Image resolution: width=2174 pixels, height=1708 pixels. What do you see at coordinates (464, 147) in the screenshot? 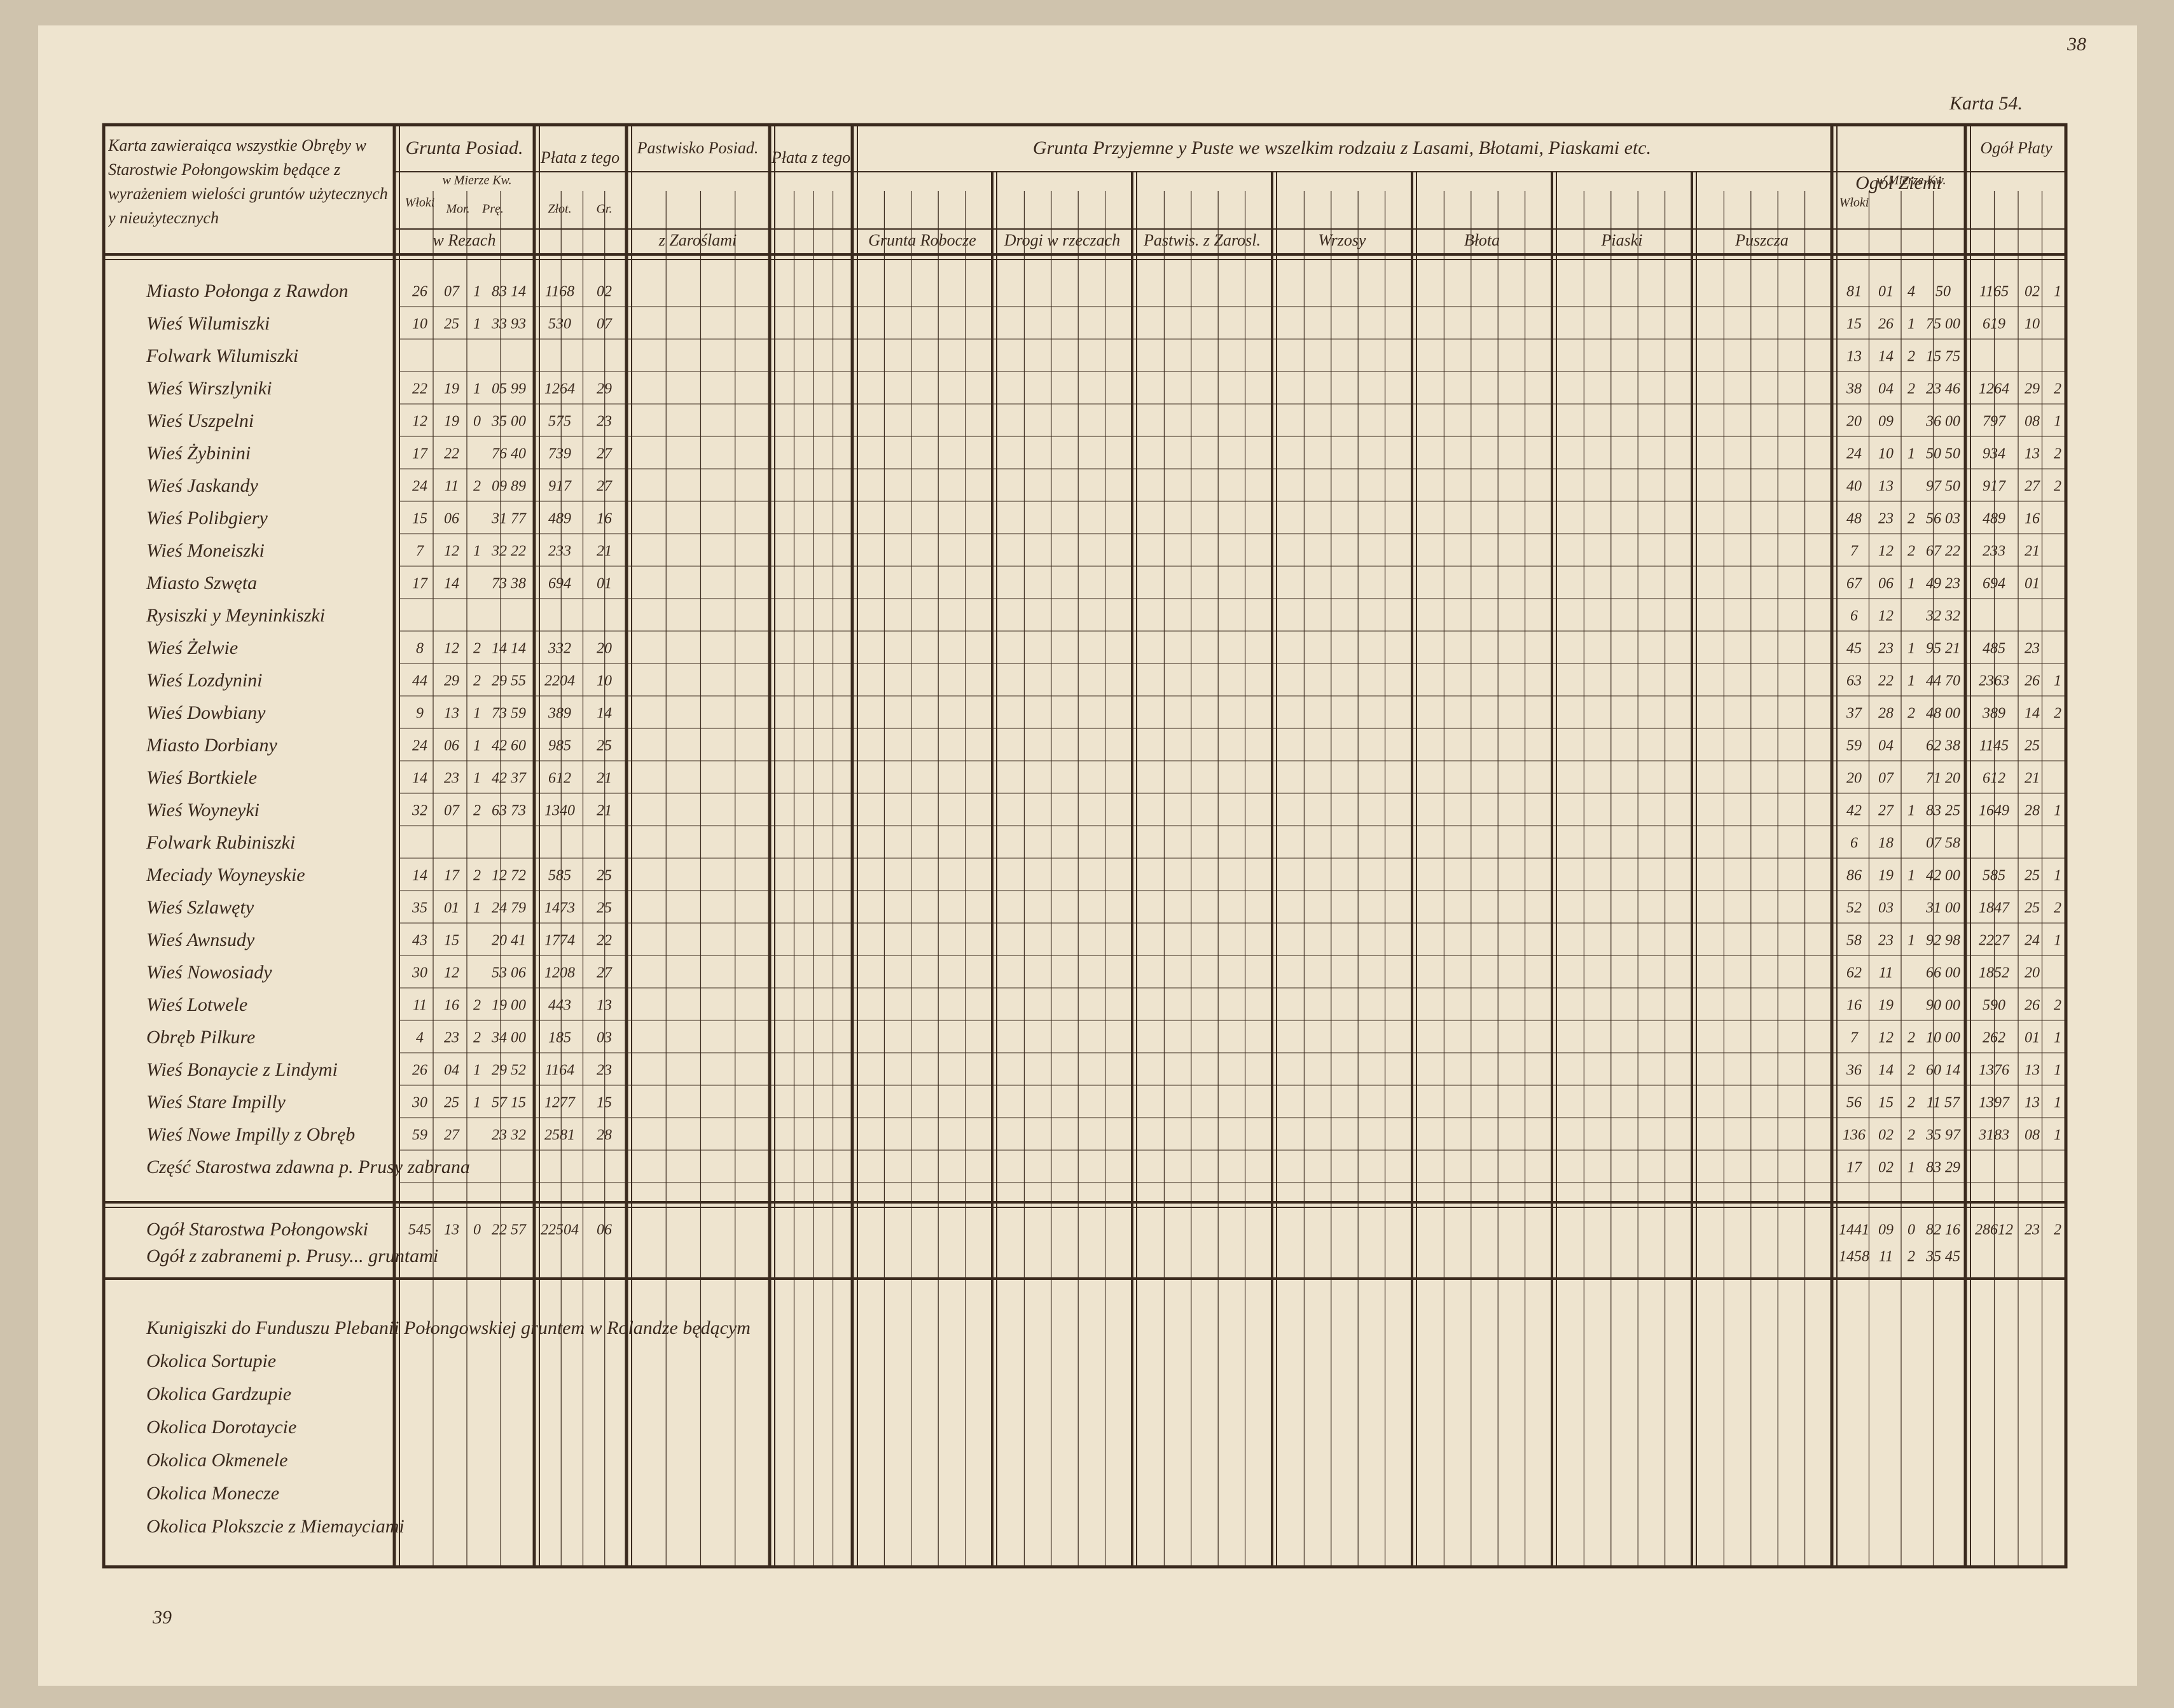
I see `column-header: Grunta Posiad.` at bounding box center [464, 147].